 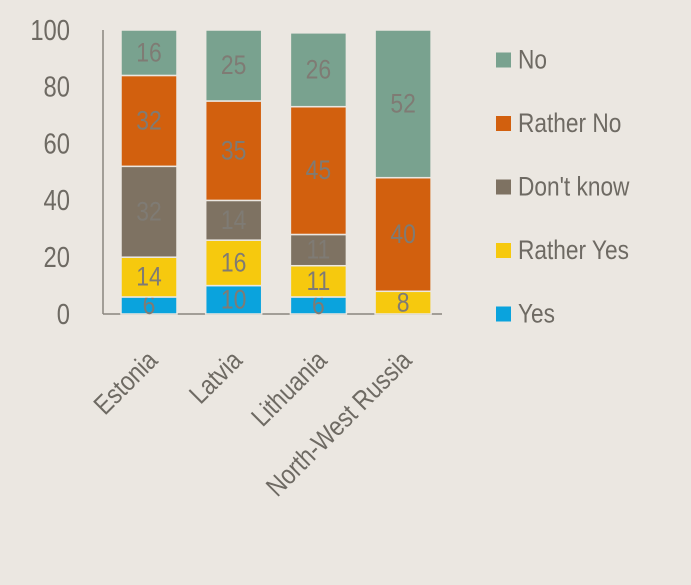 What do you see at coordinates (63, 314) in the screenshot?
I see `y-tick-label: 0` at bounding box center [63, 314].